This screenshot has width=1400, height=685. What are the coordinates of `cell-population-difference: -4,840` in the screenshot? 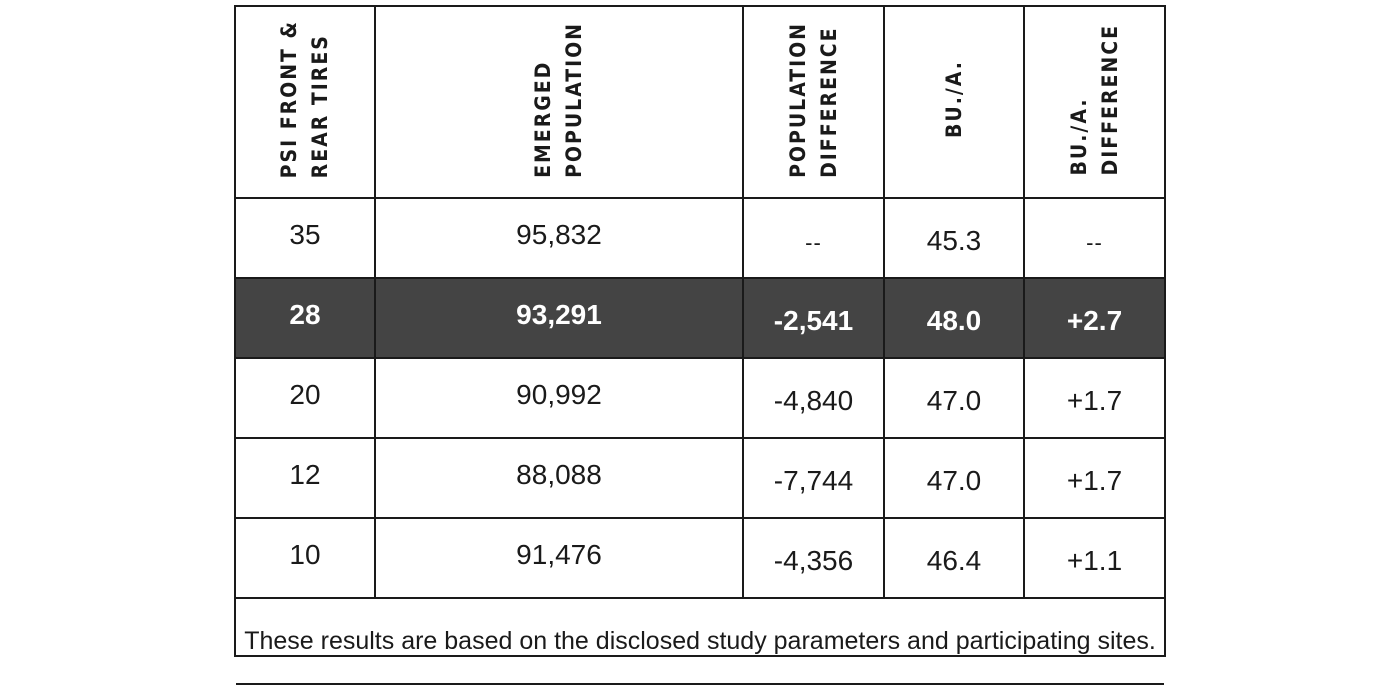 It's located at (813, 398).